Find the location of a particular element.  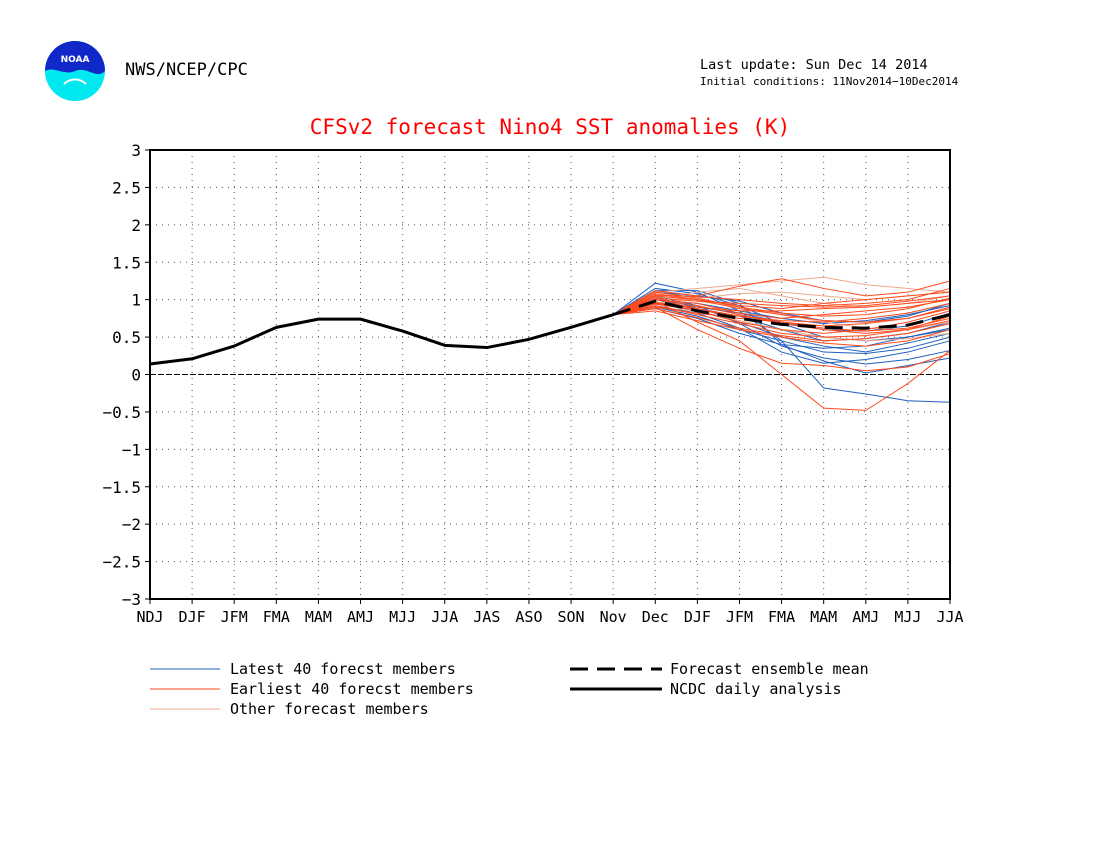

legend-label-other: Other forecast members is located at coordinates (329, 709).